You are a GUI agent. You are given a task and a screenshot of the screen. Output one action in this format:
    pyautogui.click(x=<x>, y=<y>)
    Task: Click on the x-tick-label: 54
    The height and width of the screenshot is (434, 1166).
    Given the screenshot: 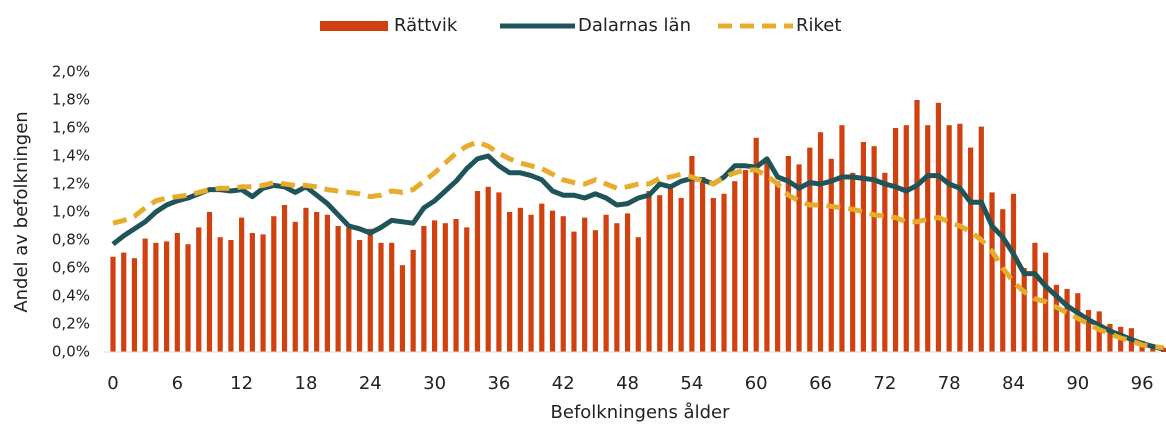 What is the action you would take?
    pyautogui.click(x=691, y=383)
    